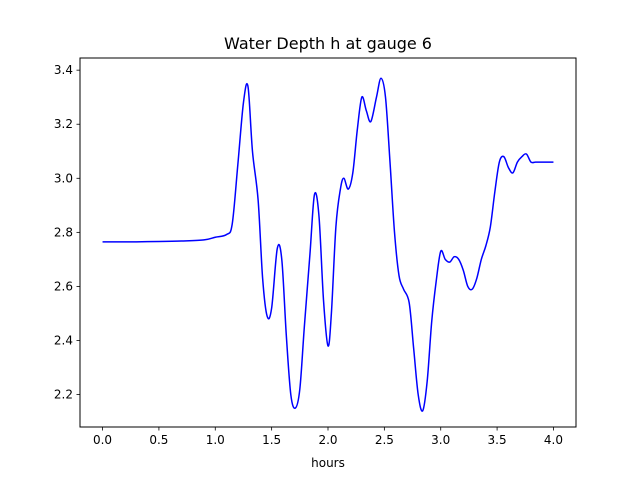  I want to click on x-tick-label: 4.0, so click(553, 440).